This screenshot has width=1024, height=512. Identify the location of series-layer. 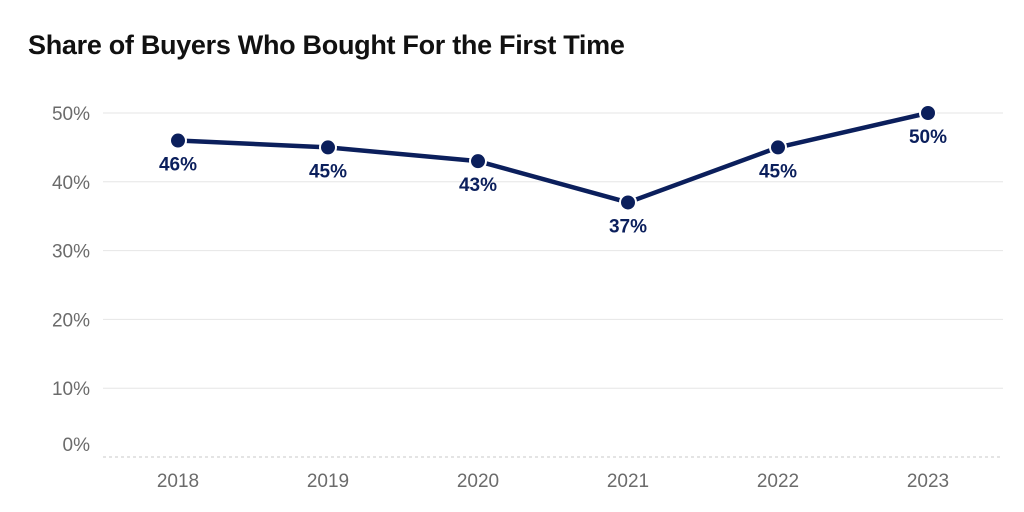
(553, 157).